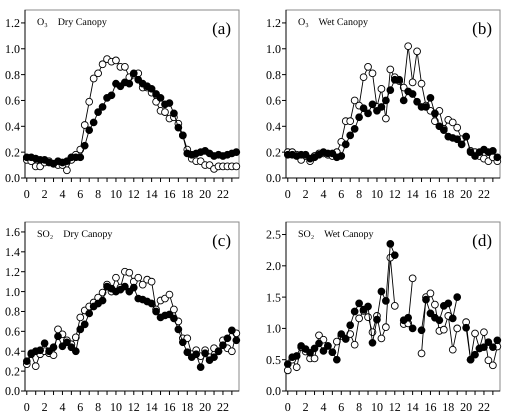  Describe the element at coordinates (273, 235) in the screenshot. I see `y-tick-label: 2.5` at that location.